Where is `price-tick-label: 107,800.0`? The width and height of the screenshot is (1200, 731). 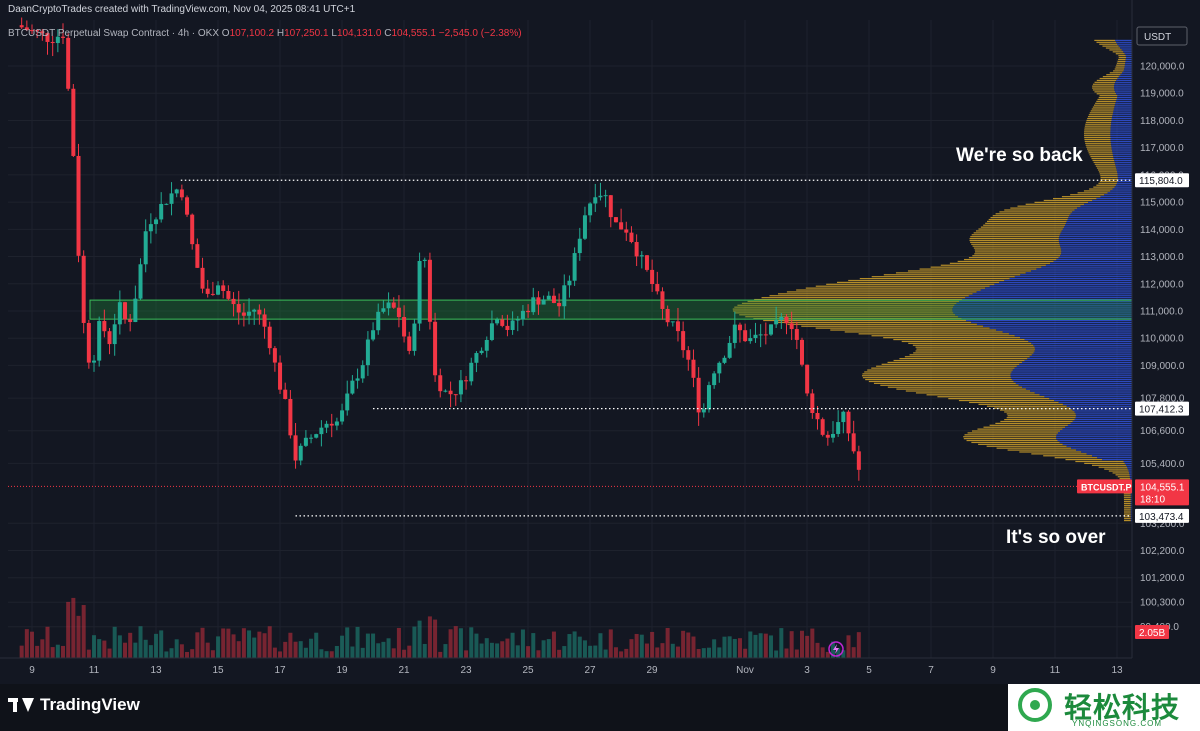 price-tick-label: 107,800.0 is located at coordinates (1162, 399).